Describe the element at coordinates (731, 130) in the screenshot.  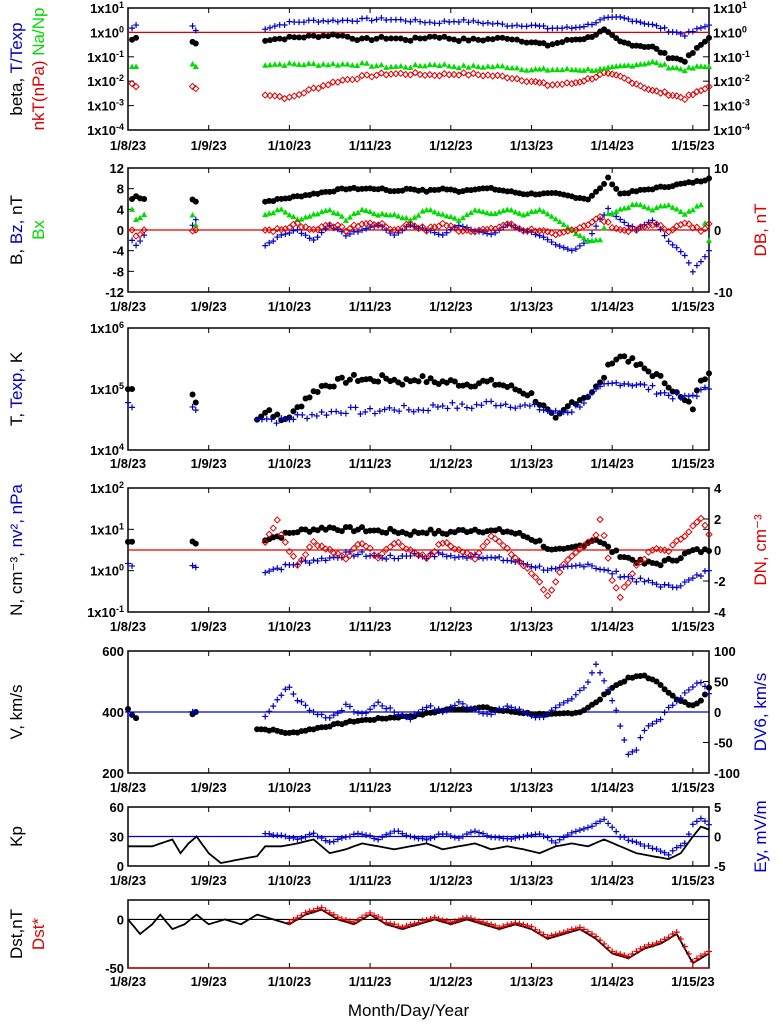
I see `y2-tick-label: 1x10-4` at that location.